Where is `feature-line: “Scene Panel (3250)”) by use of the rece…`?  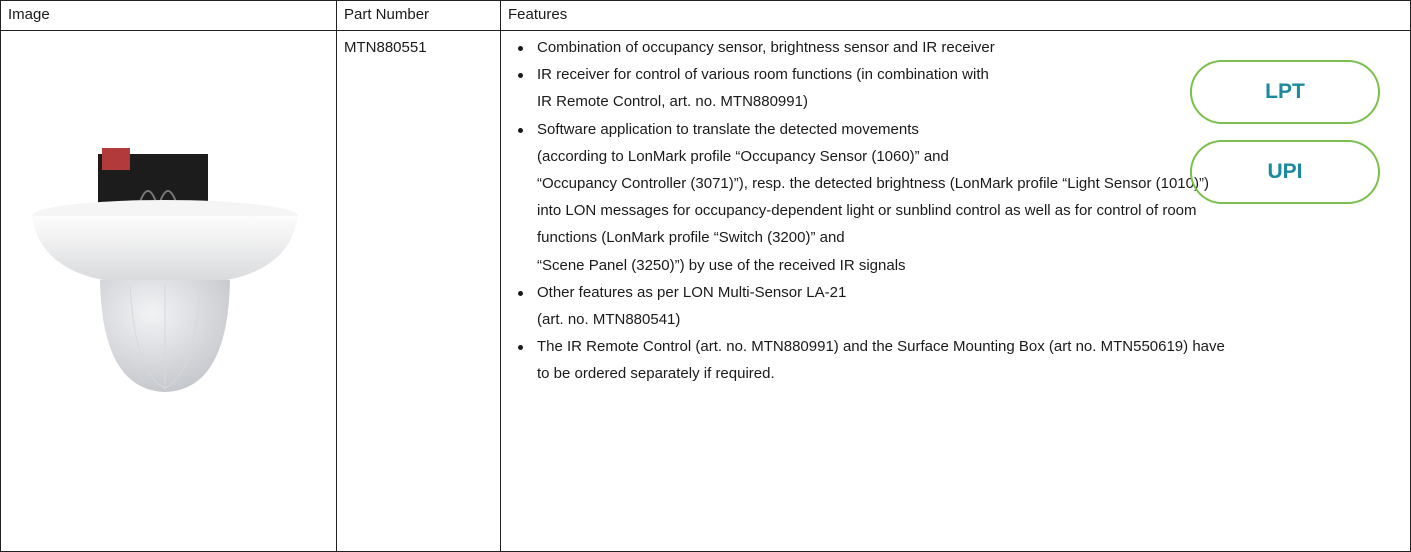 feature-line: “Scene Panel (3250)”) by use of the rece… is located at coordinates (721, 265).